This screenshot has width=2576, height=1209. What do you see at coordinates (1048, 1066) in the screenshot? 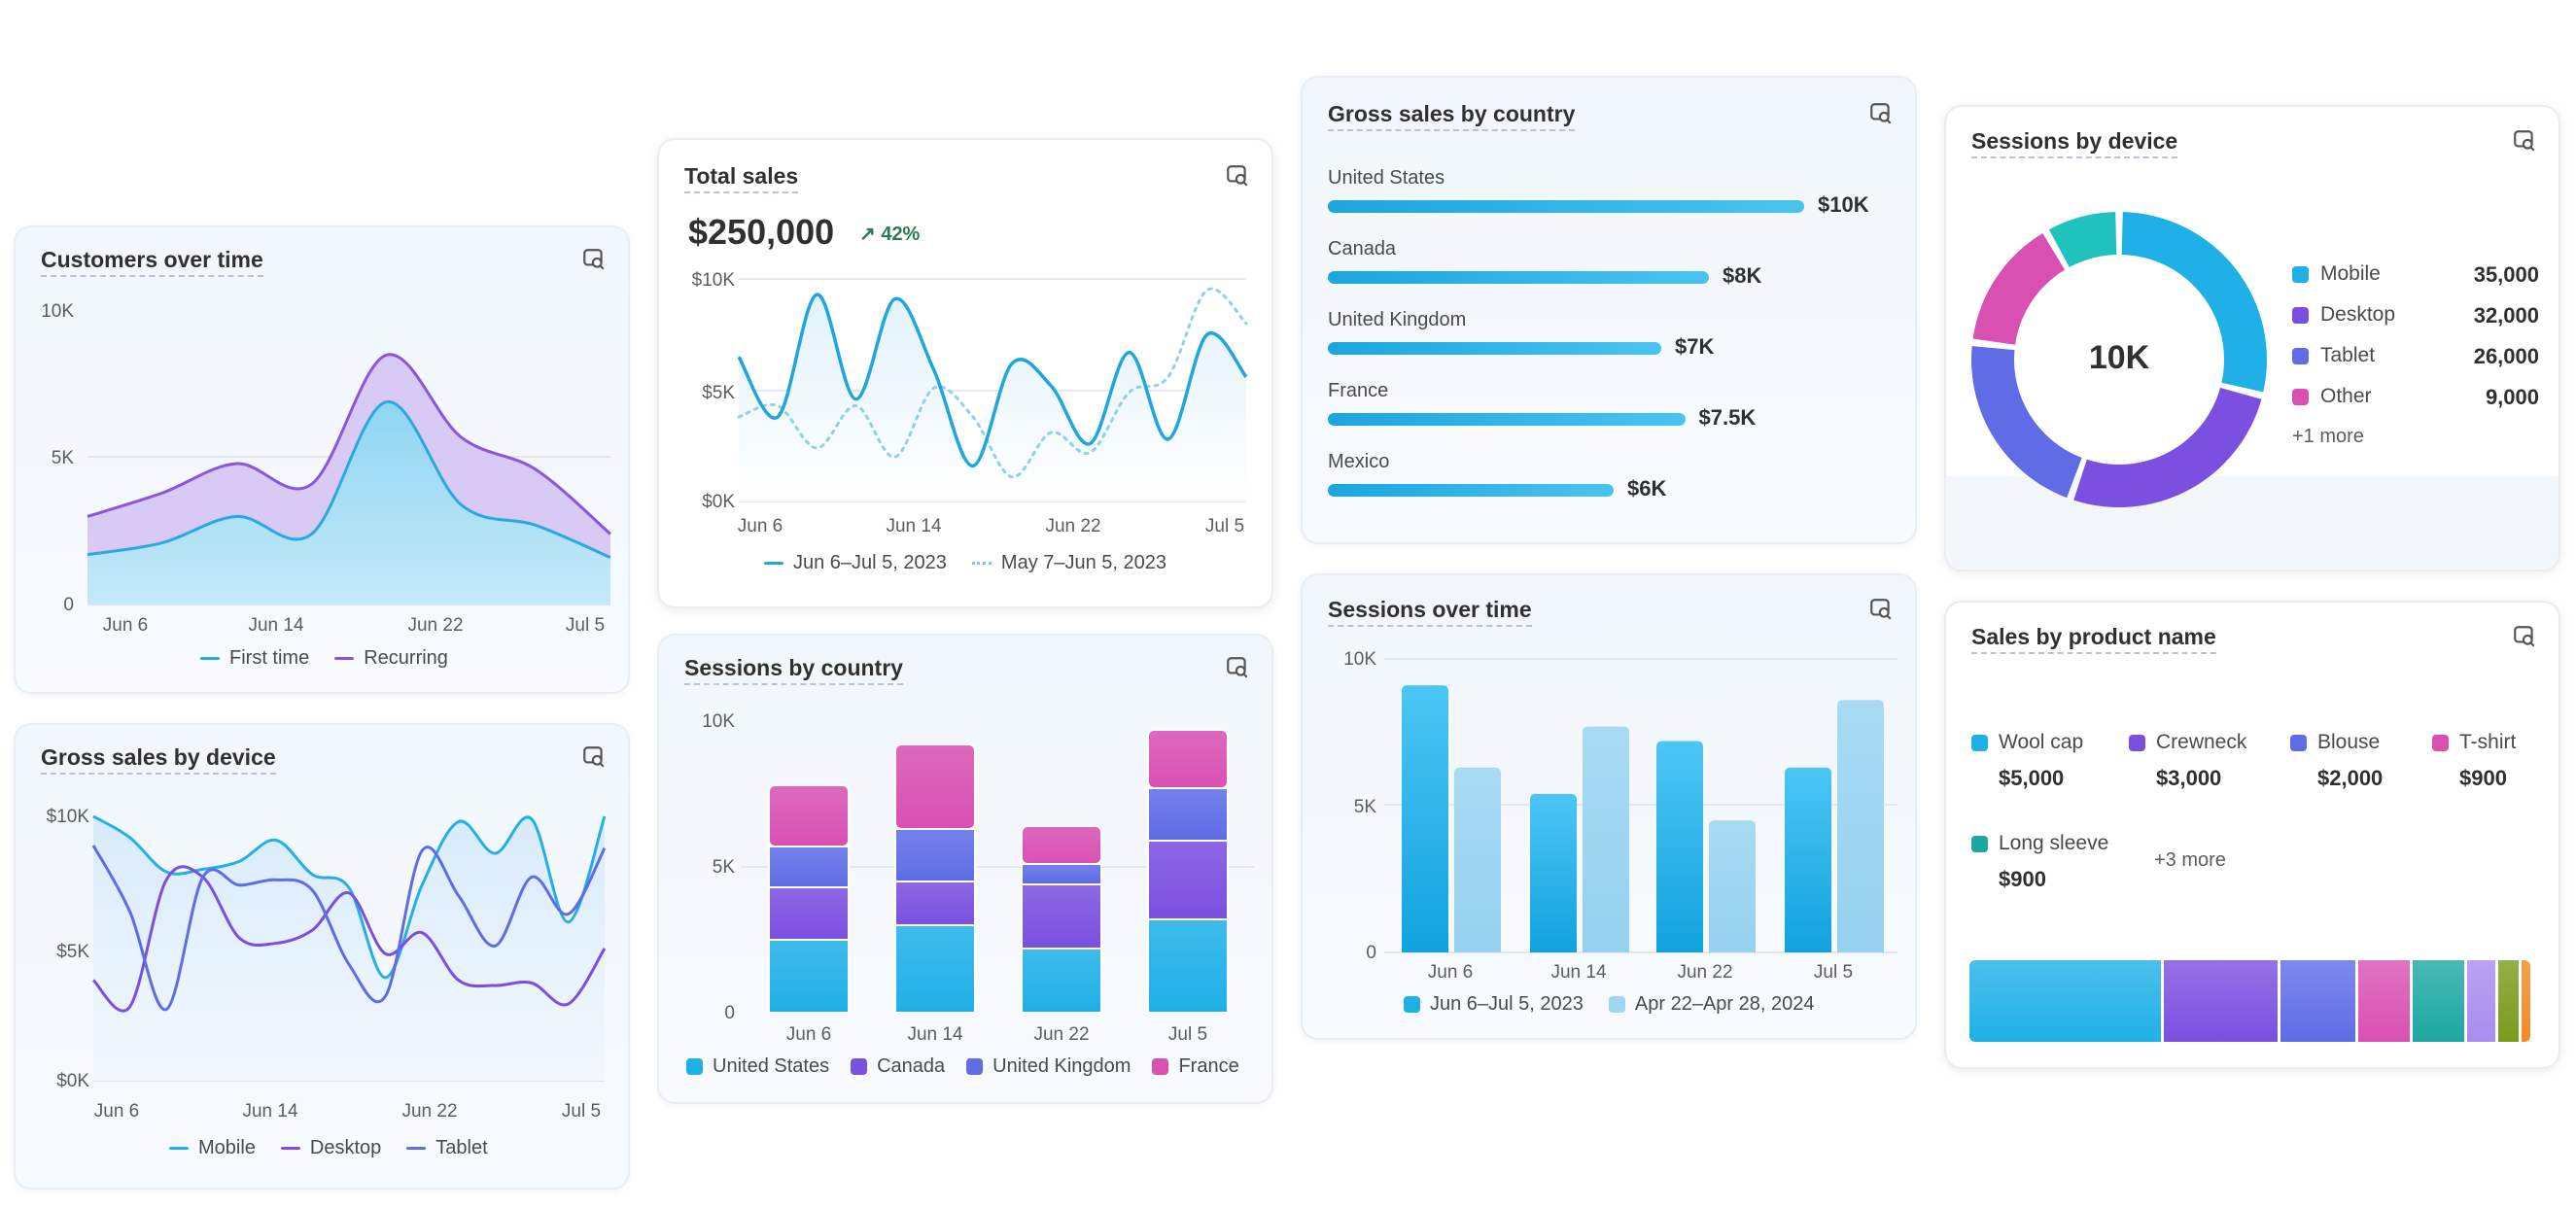
I see `legend-item: United Kingdom` at bounding box center [1048, 1066].